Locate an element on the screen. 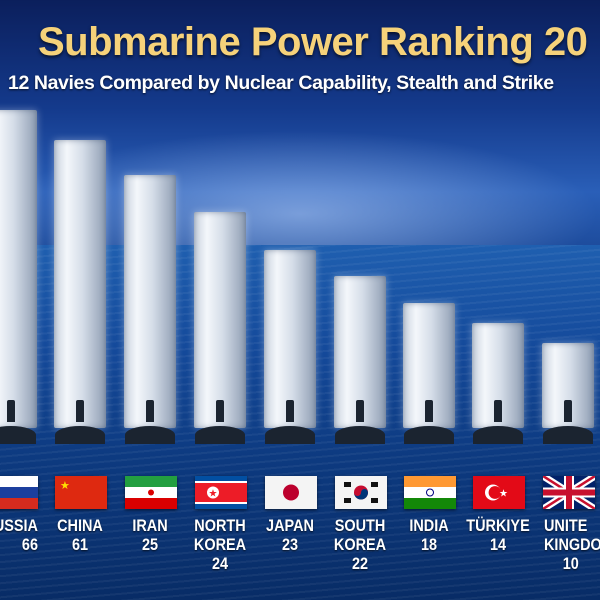 The height and width of the screenshot is (600, 600). turkiye-flag-icon: ★ is located at coordinates (499, 492).